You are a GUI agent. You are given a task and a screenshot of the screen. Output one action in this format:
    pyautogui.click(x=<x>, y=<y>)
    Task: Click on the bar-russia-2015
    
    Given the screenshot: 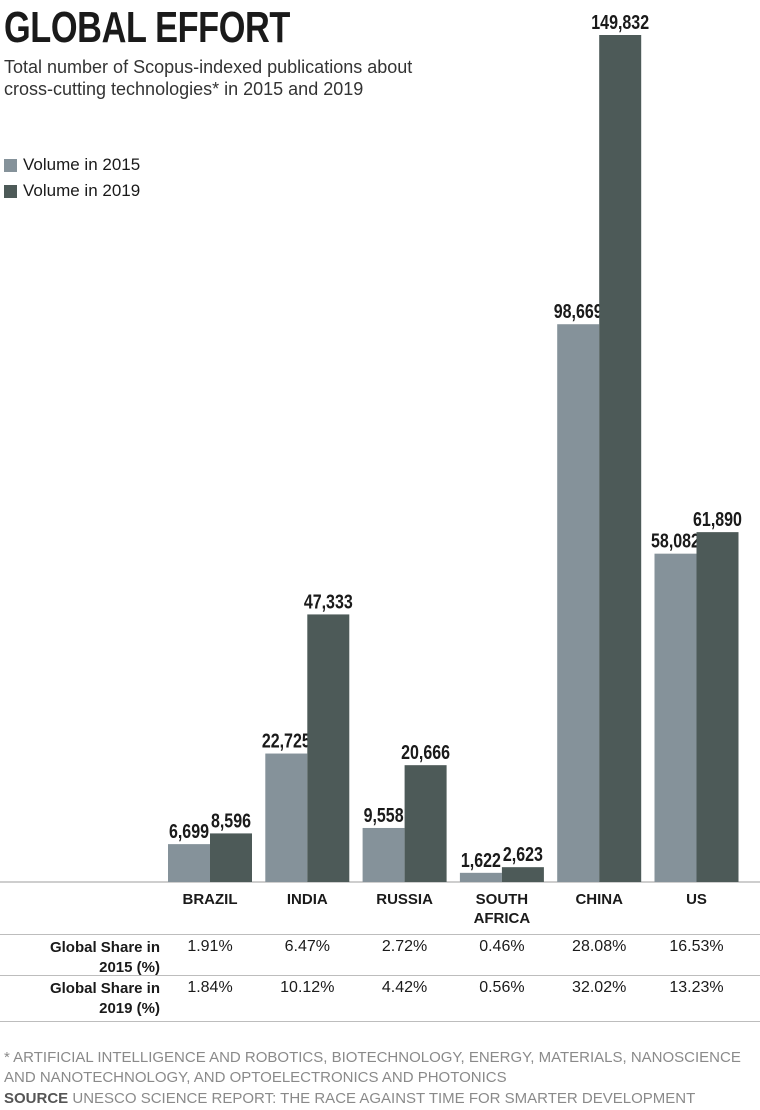 What is the action you would take?
    pyautogui.click(x=383, y=854)
    